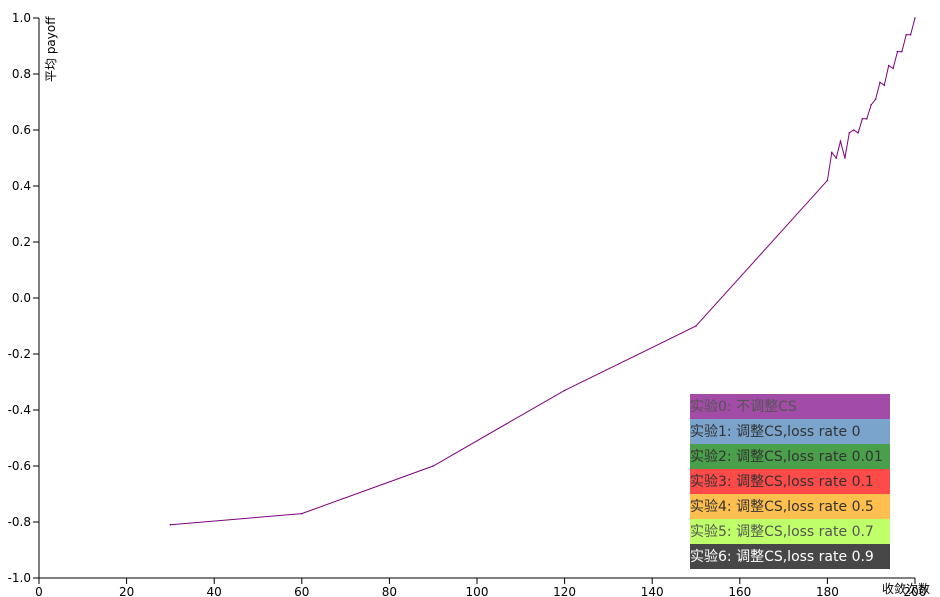 This screenshot has width=940, height=597. What do you see at coordinates (21, 18) in the screenshot?
I see `y-tick-label: 1.0` at bounding box center [21, 18].